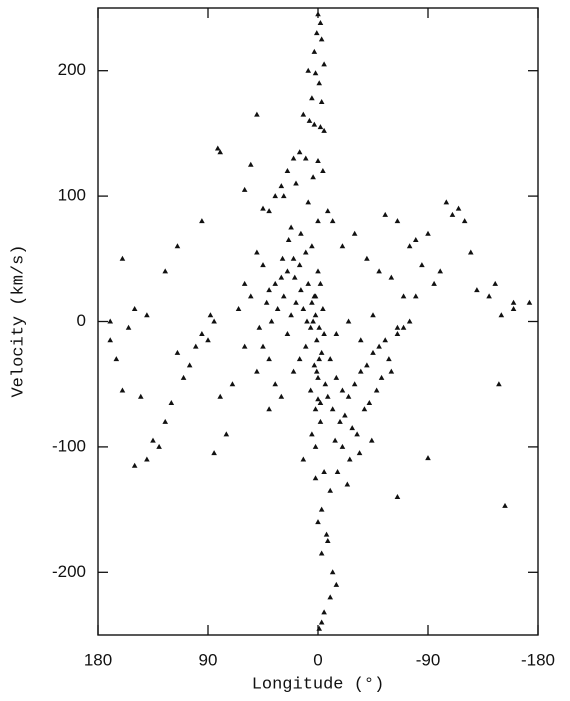 Image resolution: width=570 pixels, height=701 pixels. I want to click on x-tick-label: 180, so click(98, 659).